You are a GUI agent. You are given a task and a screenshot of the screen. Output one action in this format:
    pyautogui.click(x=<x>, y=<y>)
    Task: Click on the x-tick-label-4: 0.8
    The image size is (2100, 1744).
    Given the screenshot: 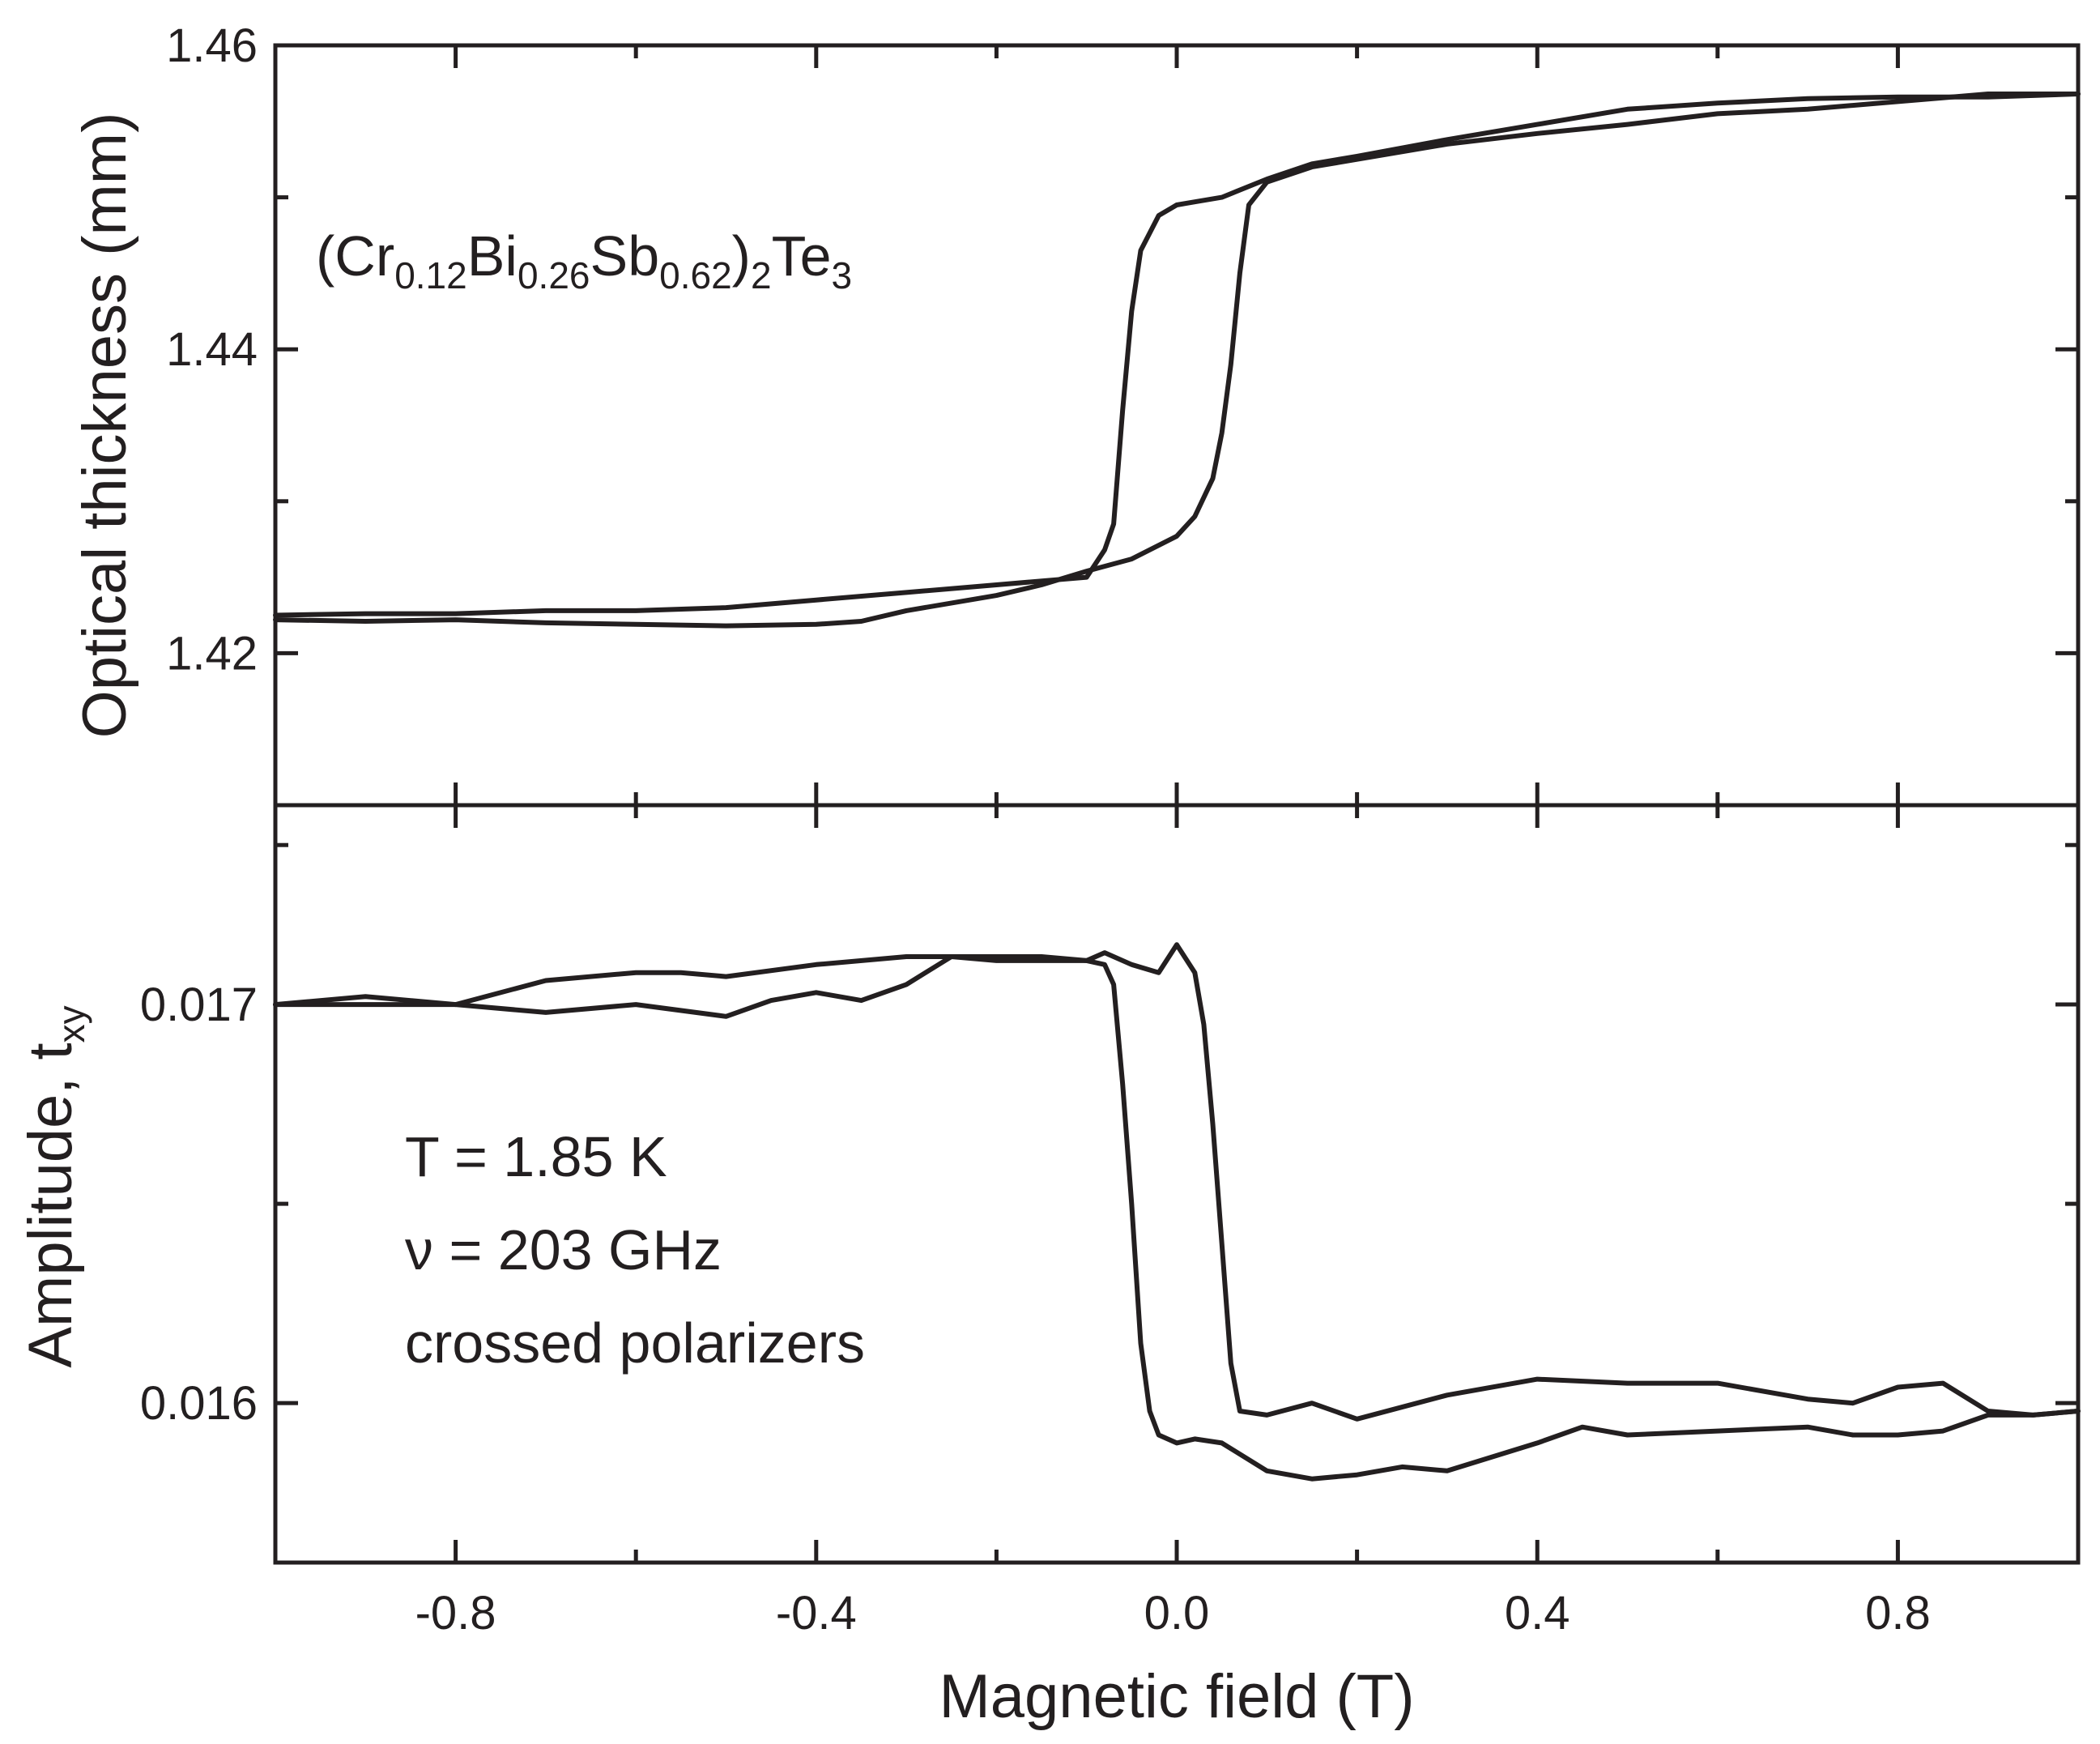 What is the action you would take?
    pyautogui.click(x=1898, y=1613)
    